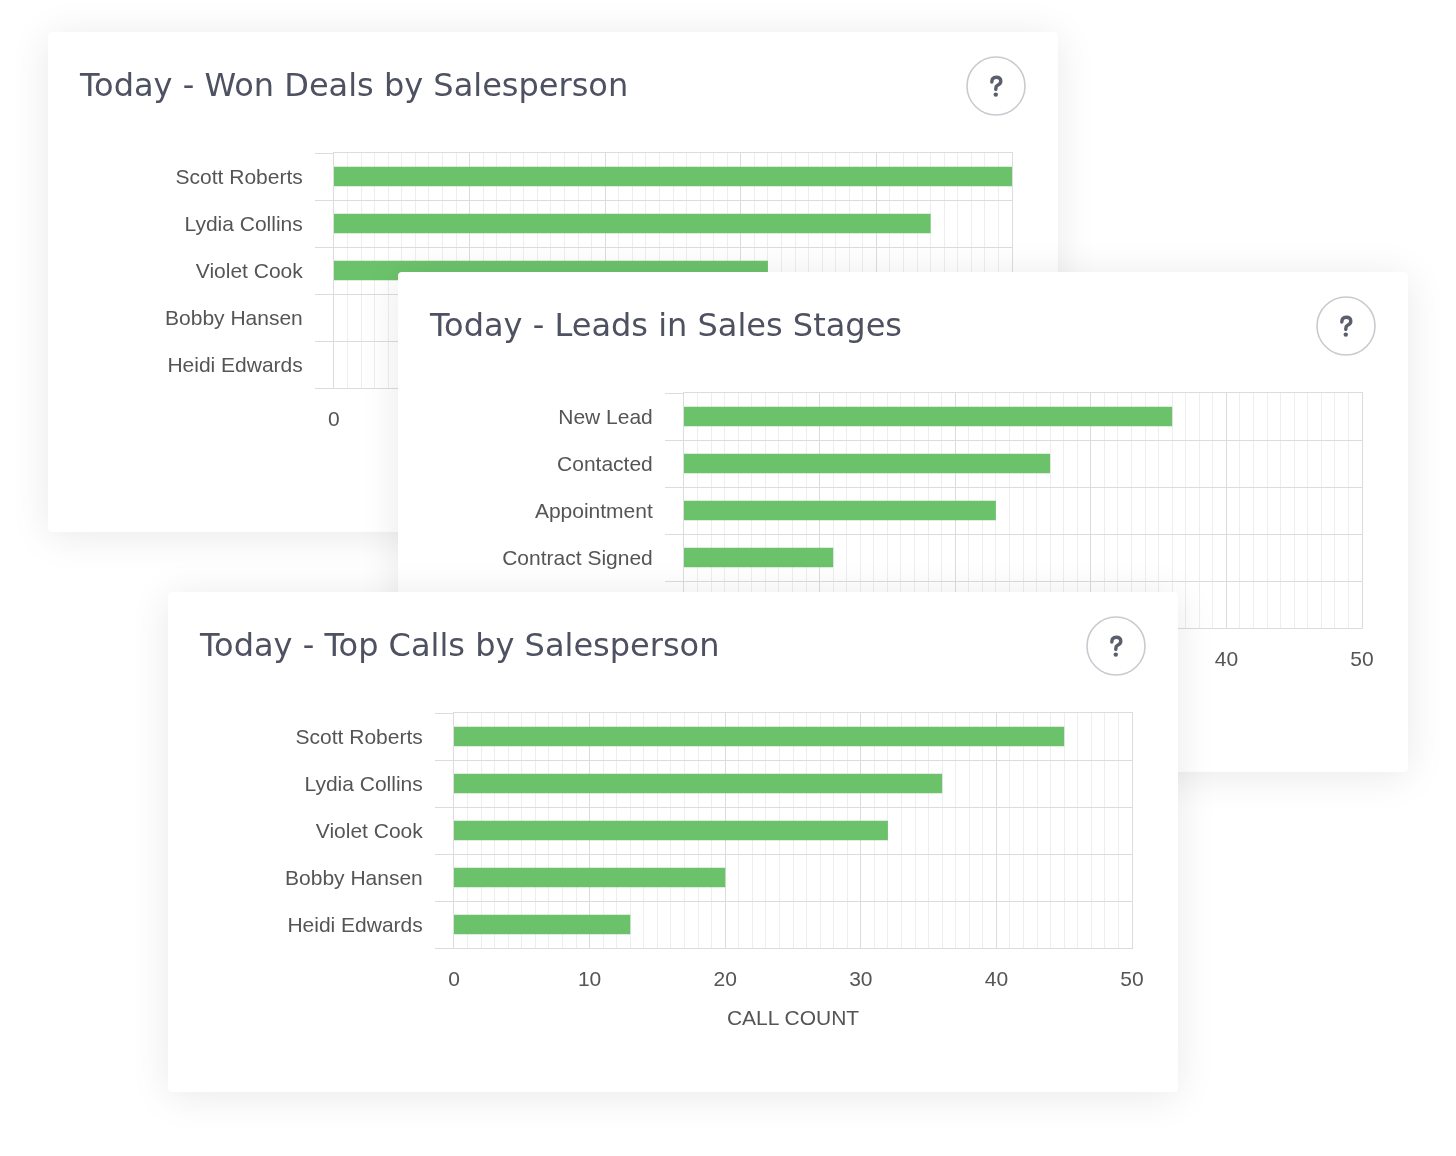  I want to click on chart-title: Today - Top Calls by Salesperson, so click(459, 645).